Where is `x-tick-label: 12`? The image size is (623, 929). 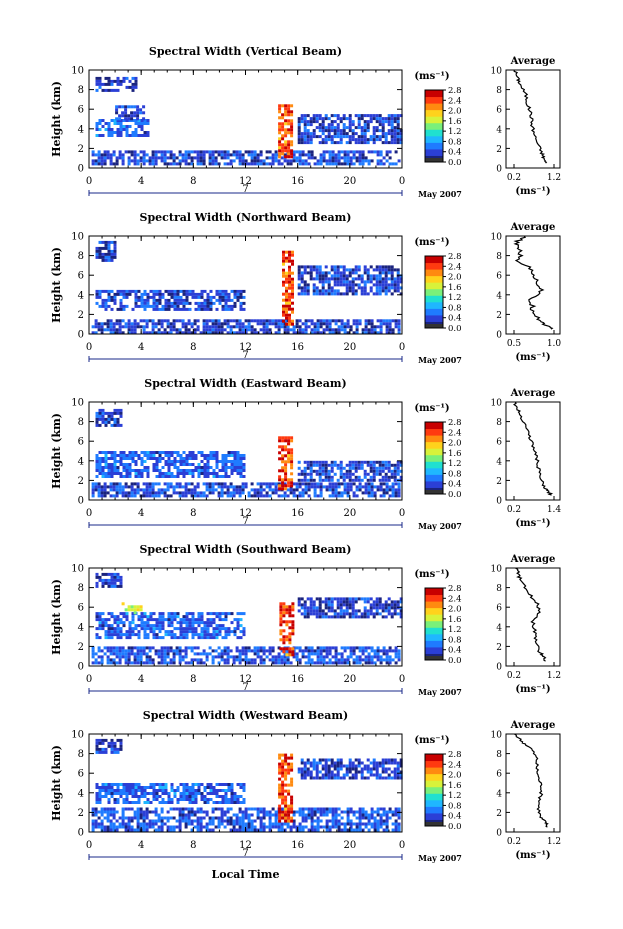
x-tick-label: 12 is located at coordinates (245, 513).